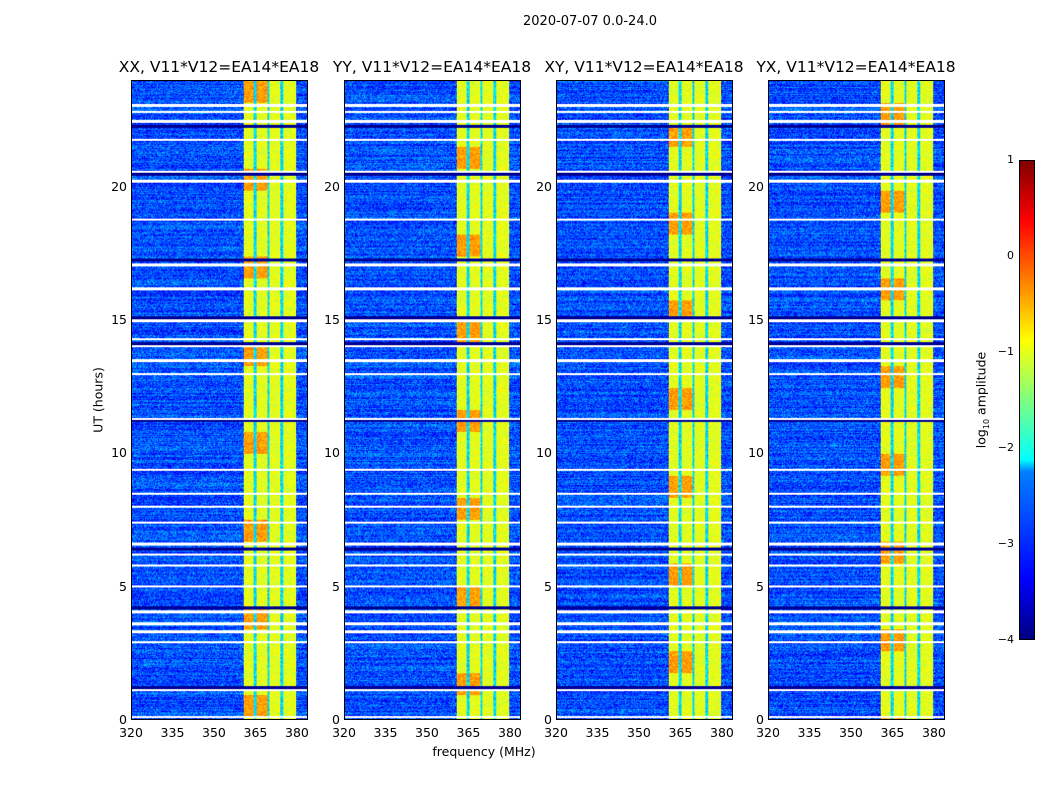  I want to click on colorbar-tick-label: 0, so click(1010, 255).